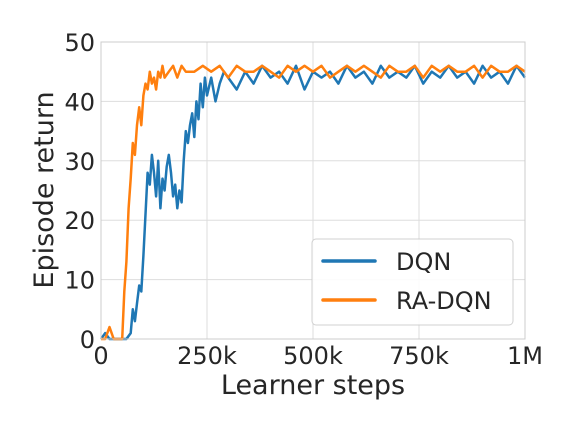 Image resolution: width=576 pixels, height=432 pixels. Describe the element at coordinates (313, 356) in the screenshot. I see `x-tick-label: 500k` at that location.